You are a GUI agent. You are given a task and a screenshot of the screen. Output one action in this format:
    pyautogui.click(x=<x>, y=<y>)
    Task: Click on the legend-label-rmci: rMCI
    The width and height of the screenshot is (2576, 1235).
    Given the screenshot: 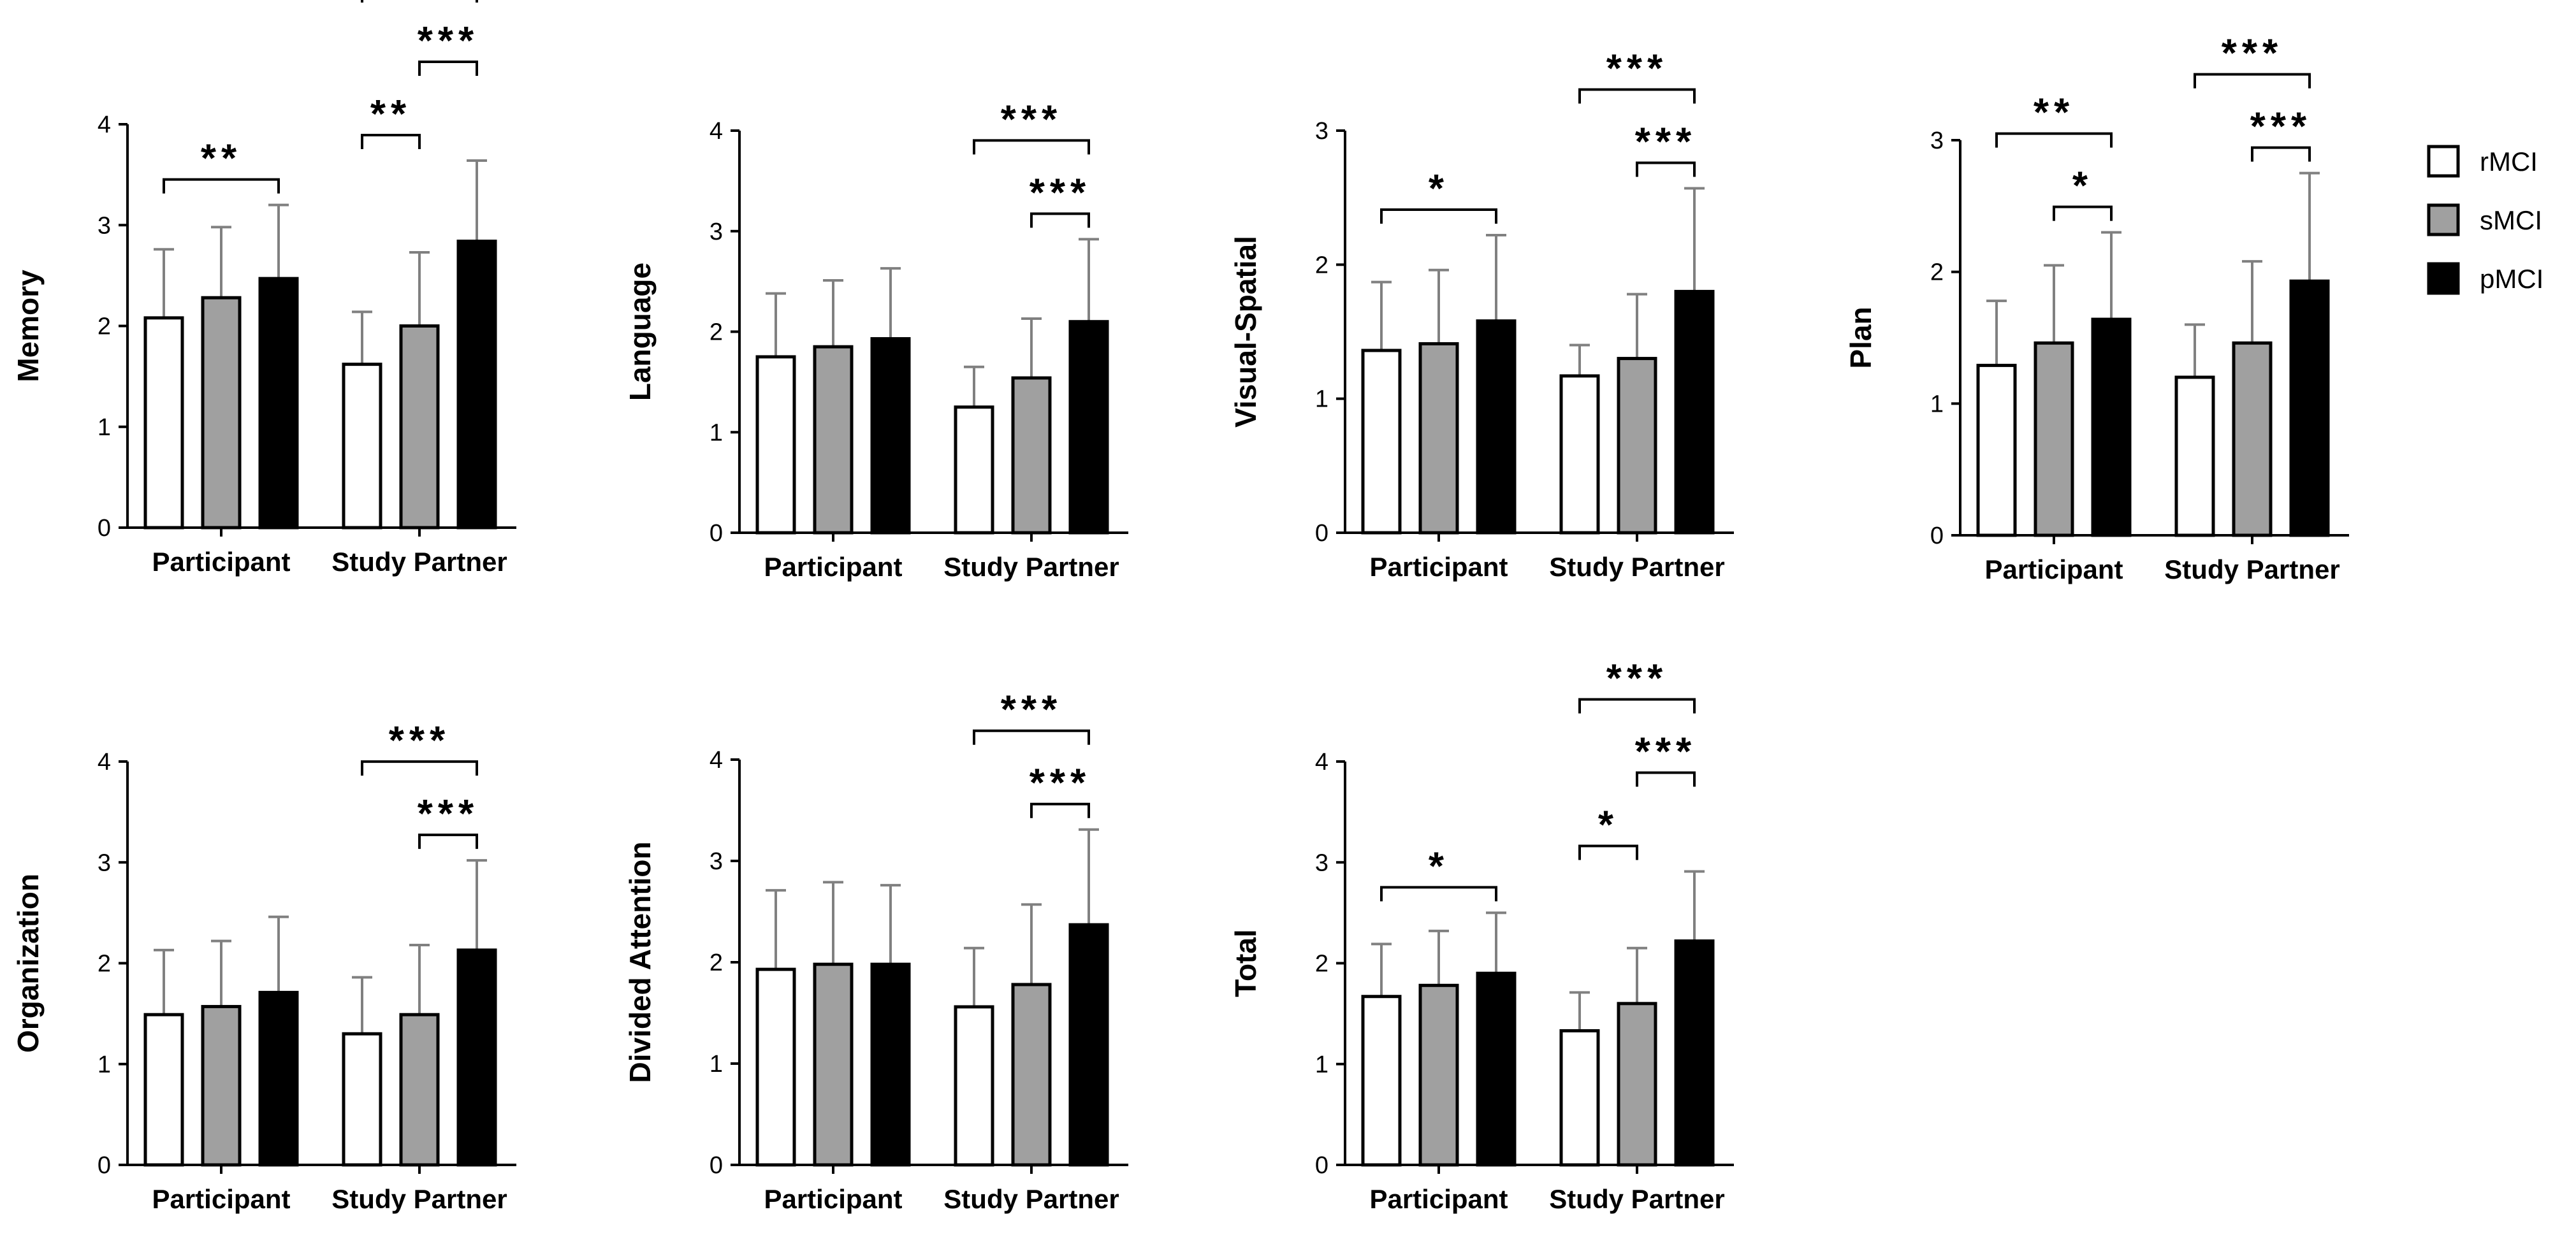 What is the action you would take?
    pyautogui.click(x=2509, y=162)
    